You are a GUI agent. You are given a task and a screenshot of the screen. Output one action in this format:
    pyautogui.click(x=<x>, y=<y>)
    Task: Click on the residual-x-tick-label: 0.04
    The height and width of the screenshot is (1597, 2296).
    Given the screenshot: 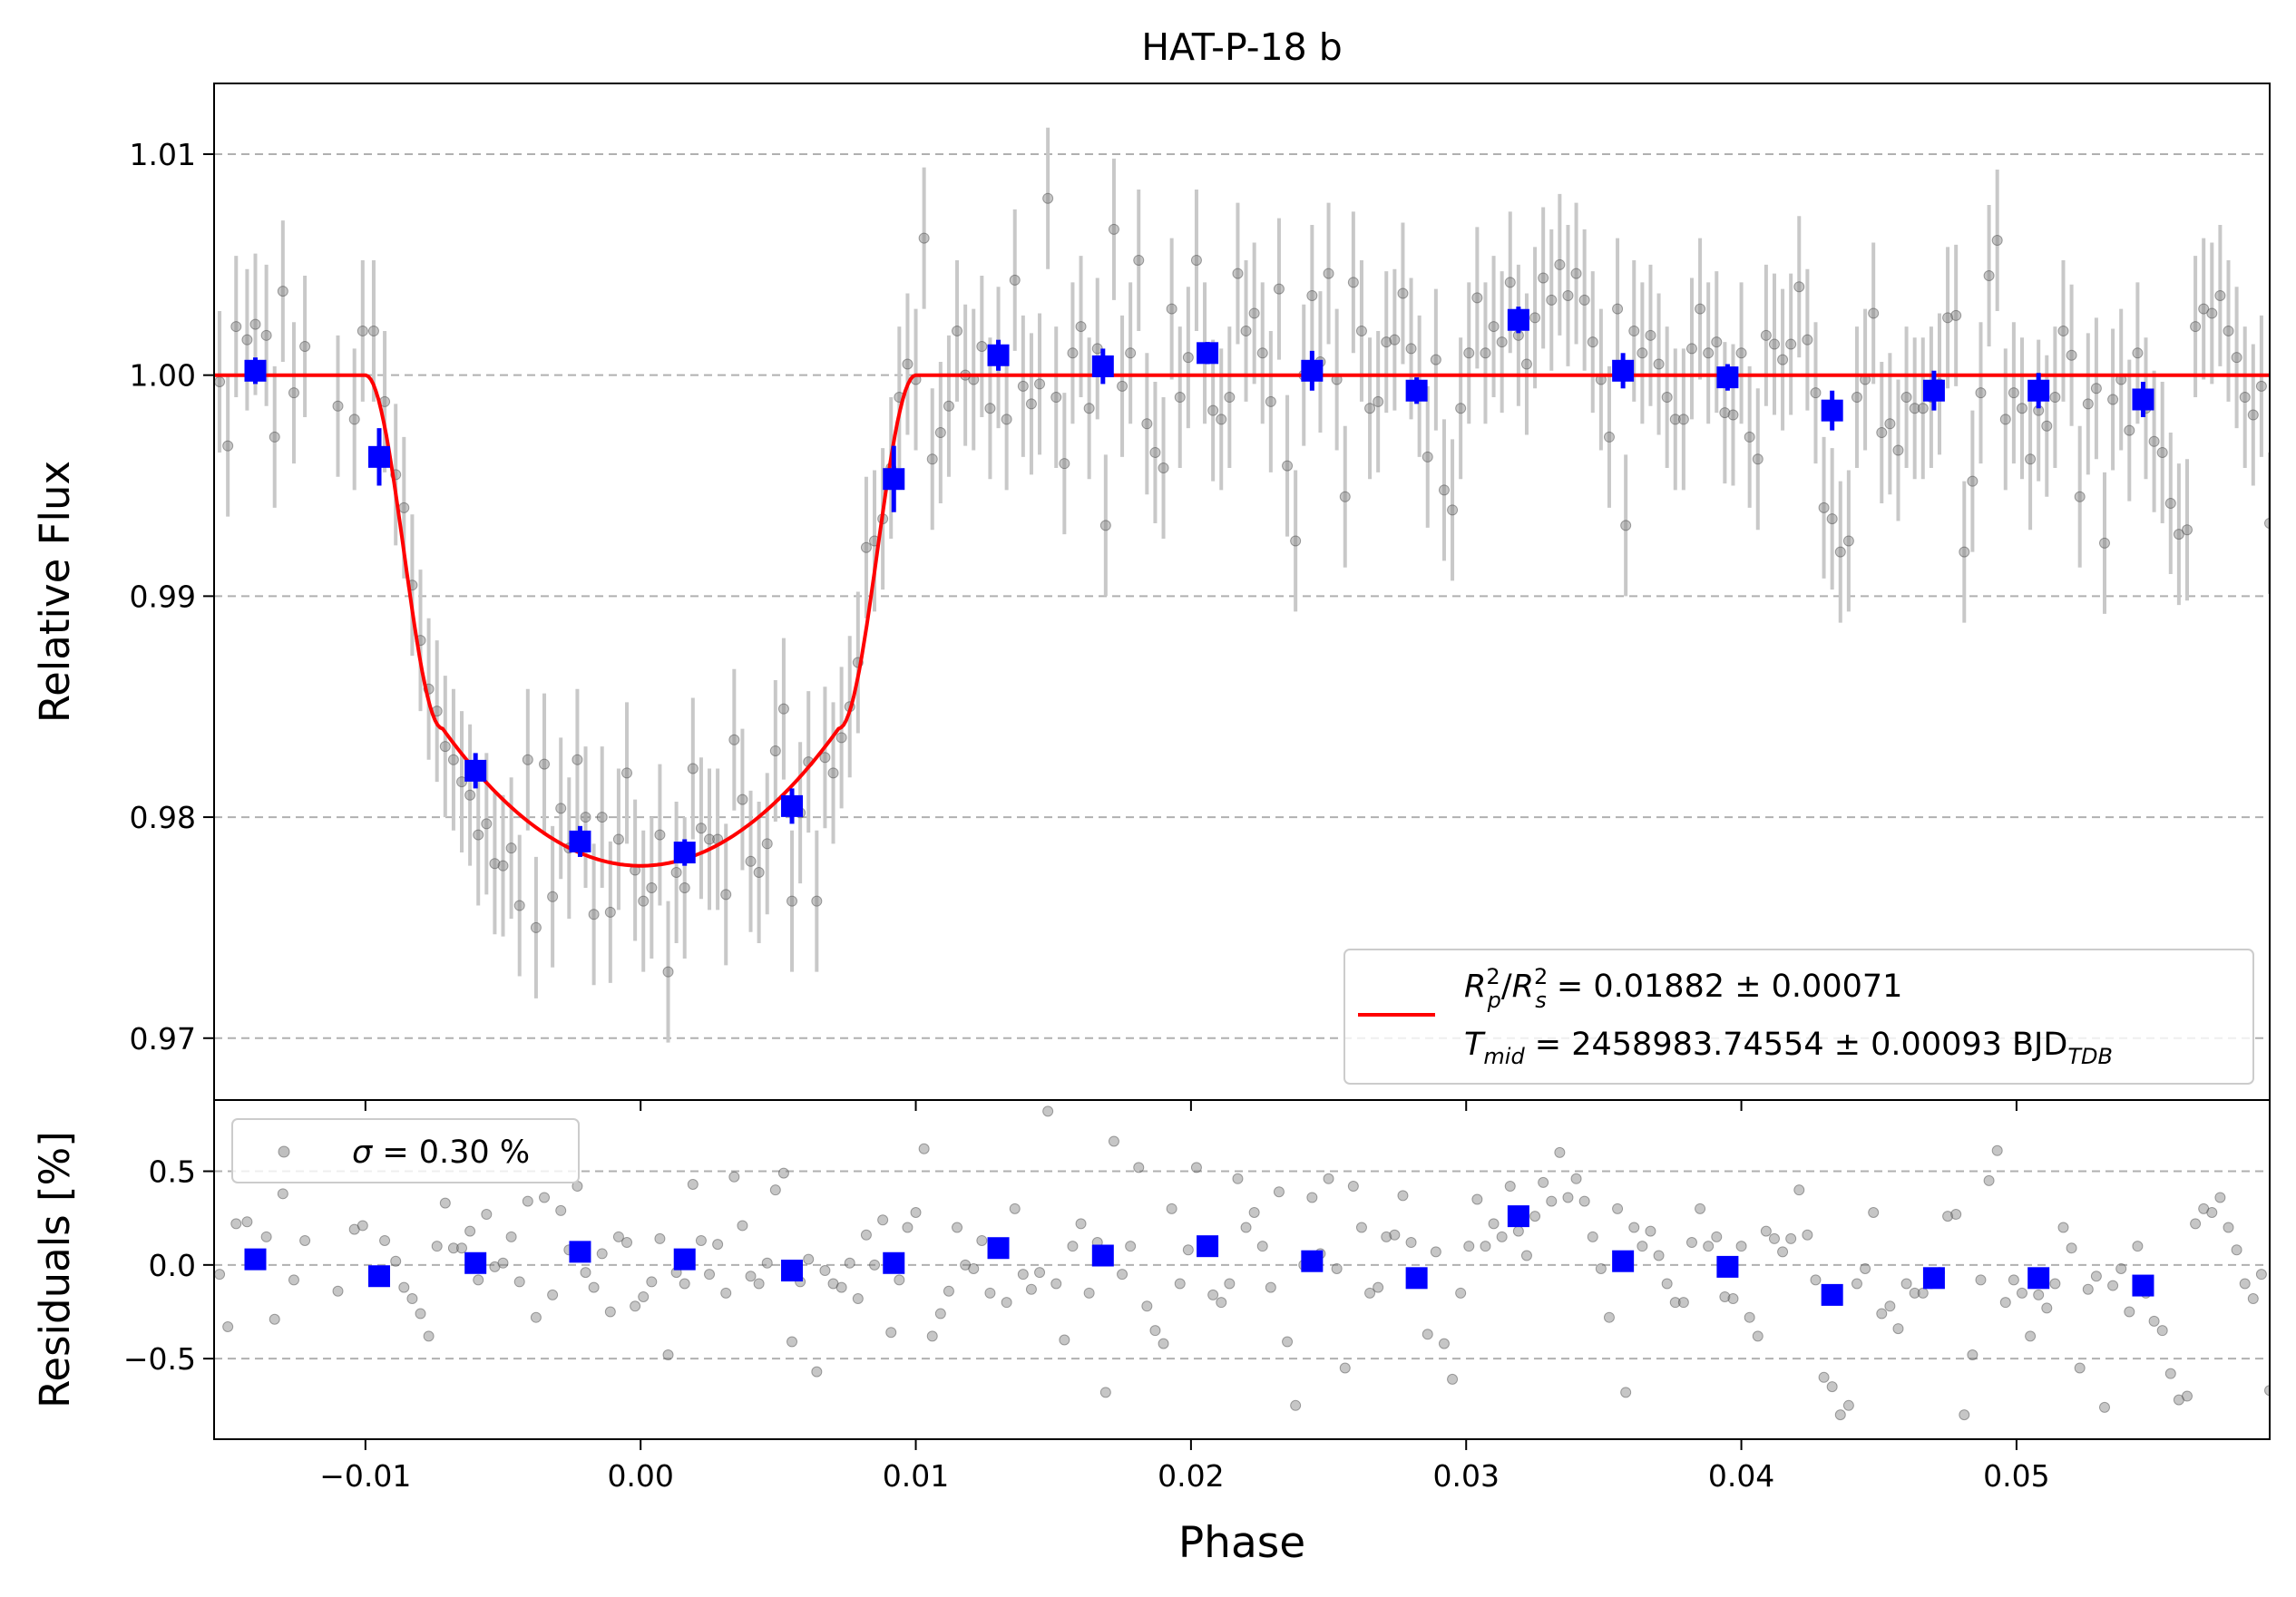 What is the action you would take?
    pyautogui.click(x=1741, y=1476)
    